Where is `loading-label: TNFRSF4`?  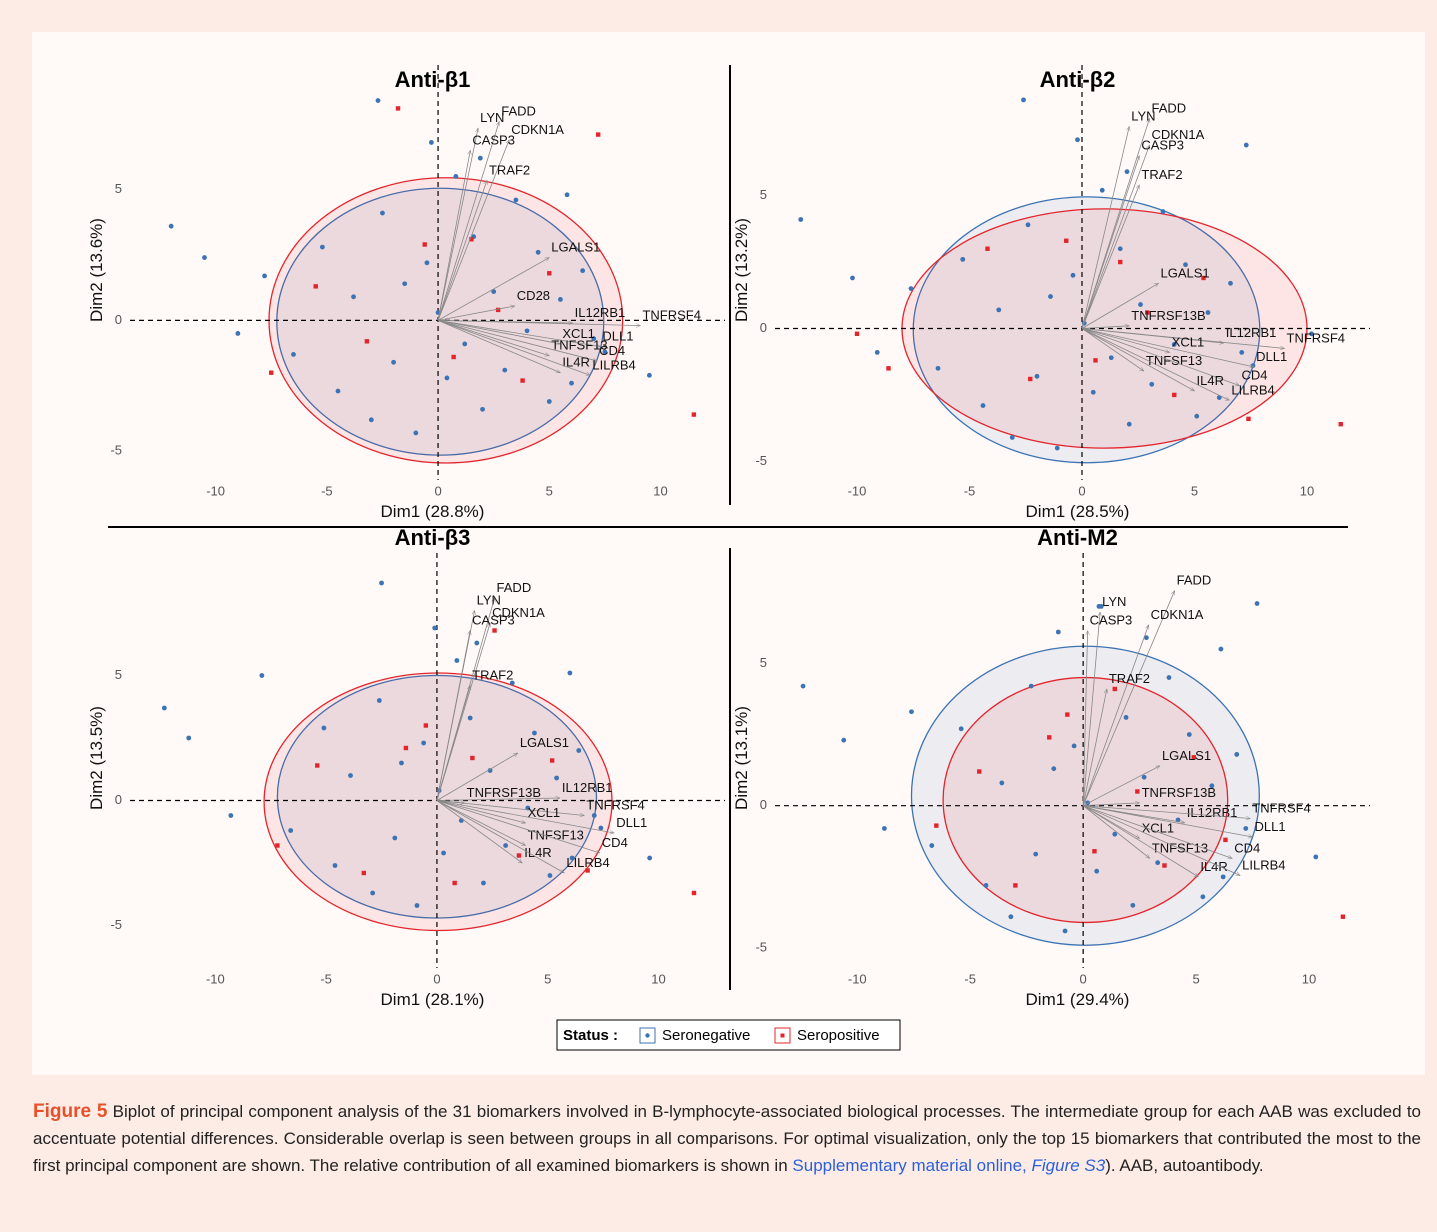 loading-label: TNFRSF4 is located at coordinates (671, 315).